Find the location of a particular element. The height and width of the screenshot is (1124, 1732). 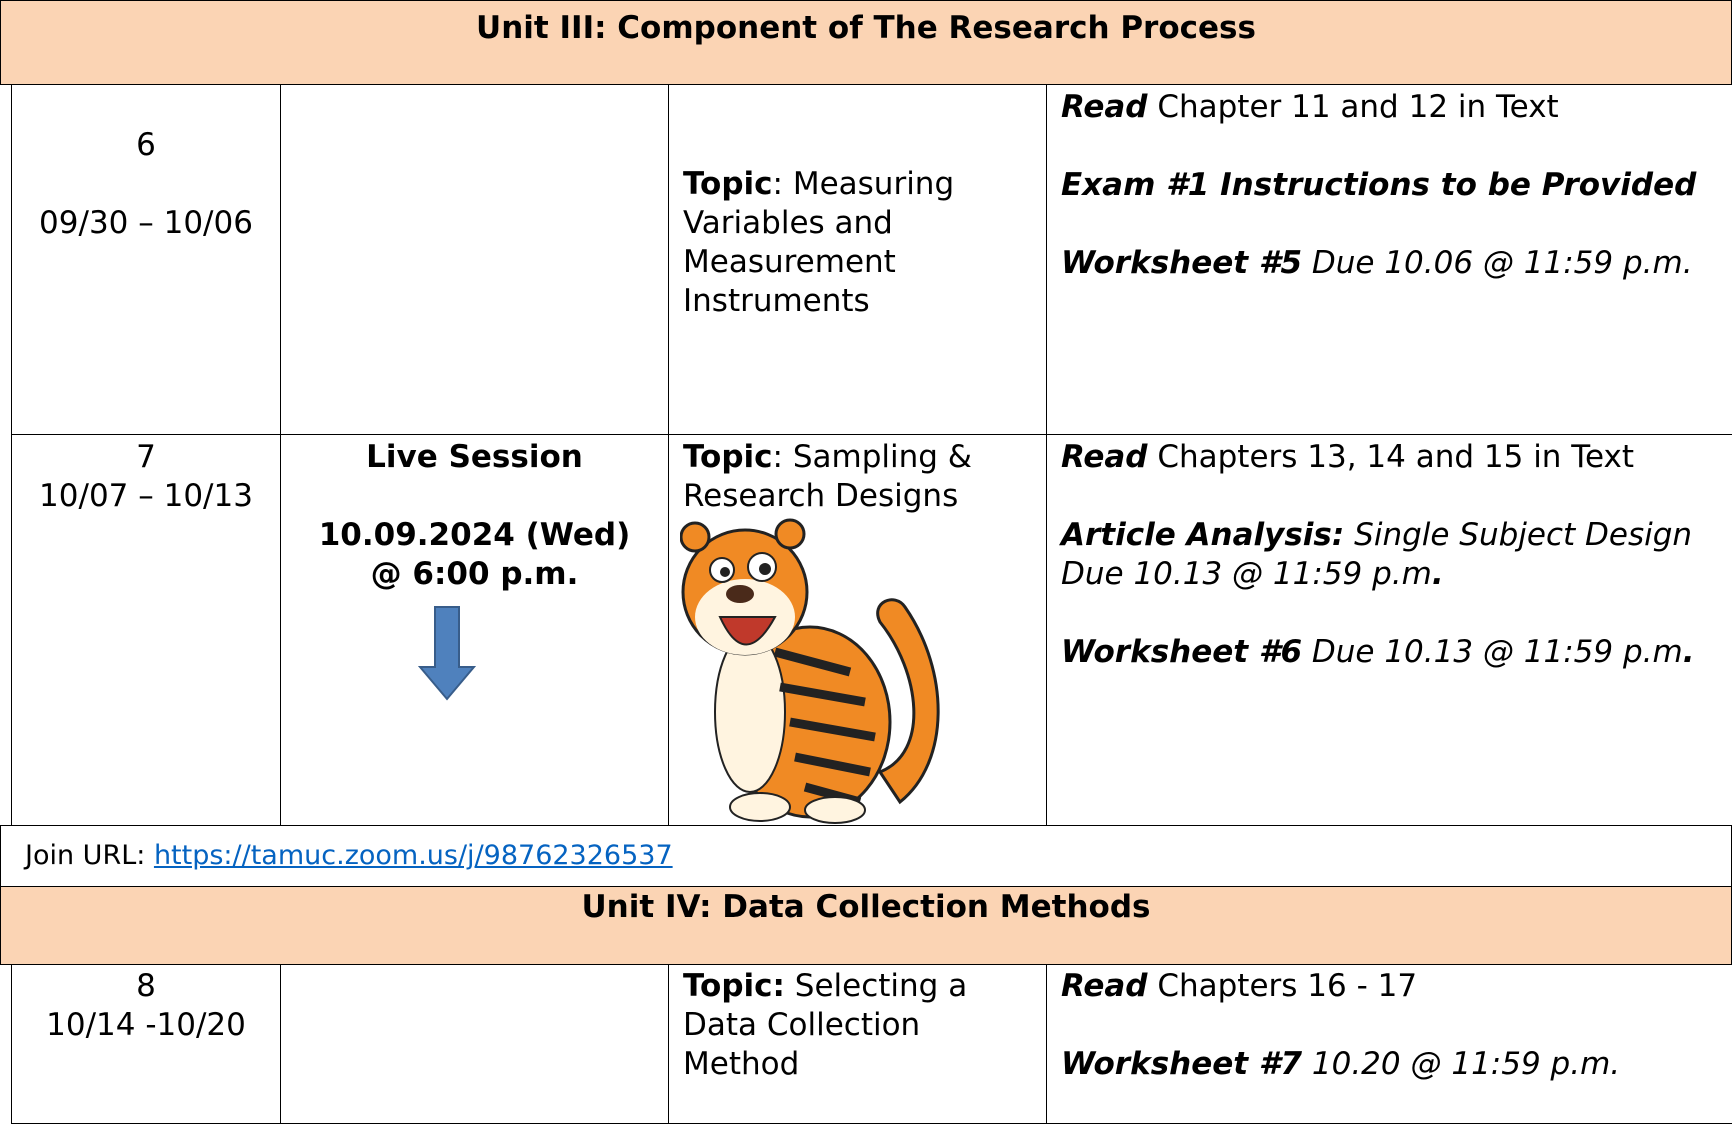

topic: Selecting a Data Collection Method is located at coordinates (825, 1025).